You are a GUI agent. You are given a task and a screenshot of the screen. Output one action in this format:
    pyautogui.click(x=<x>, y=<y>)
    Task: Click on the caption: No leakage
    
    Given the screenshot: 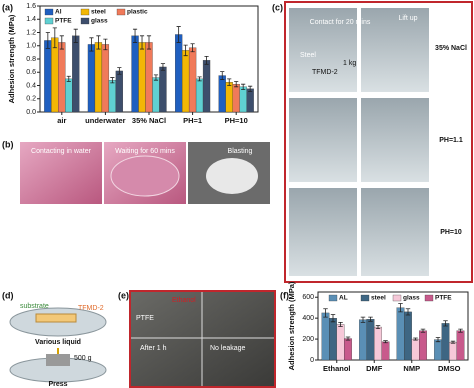 What is the action you would take?
    pyautogui.click(x=228, y=348)
    